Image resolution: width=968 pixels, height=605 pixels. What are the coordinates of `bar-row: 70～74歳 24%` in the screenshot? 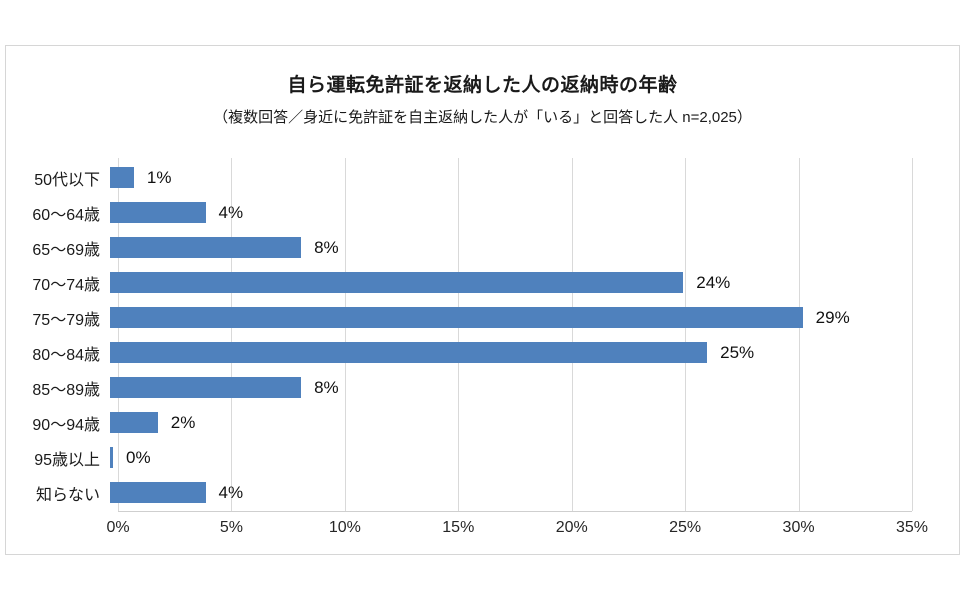 It's located at (480, 282).